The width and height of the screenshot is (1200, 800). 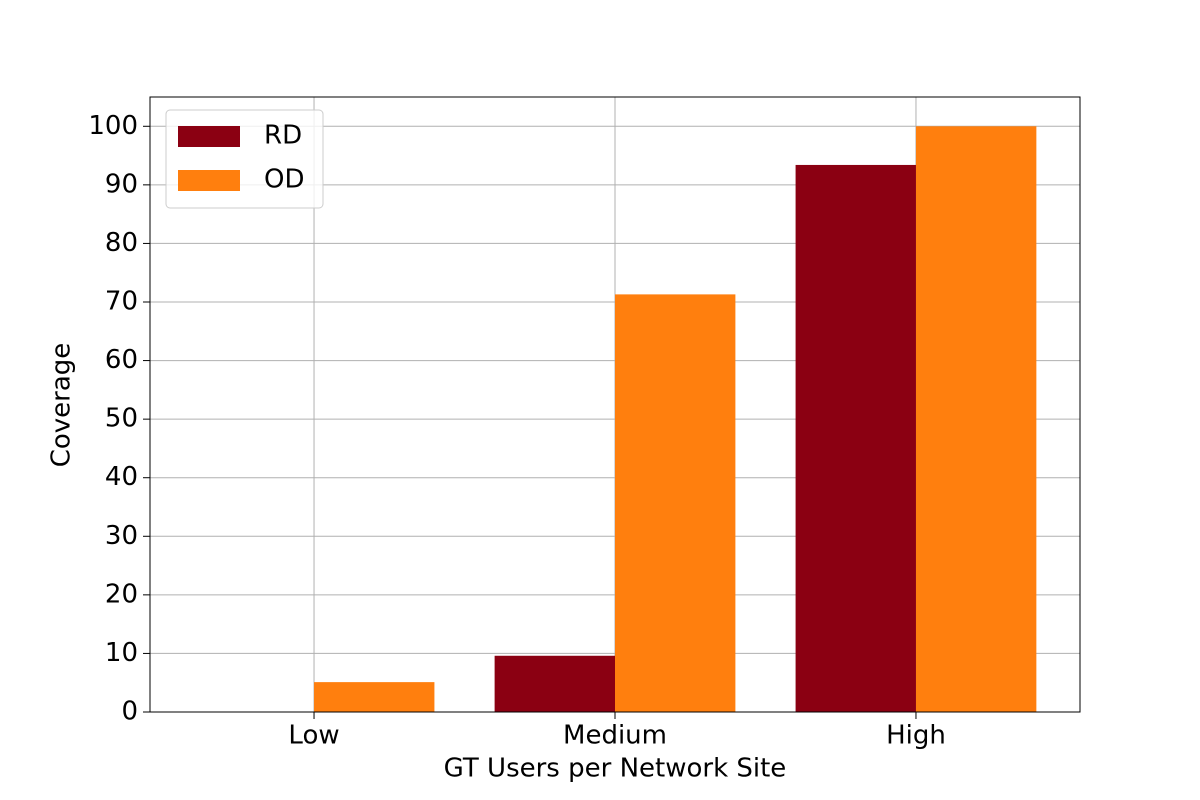 I want to click on legend: RD OD, so click(x=244, y=159).